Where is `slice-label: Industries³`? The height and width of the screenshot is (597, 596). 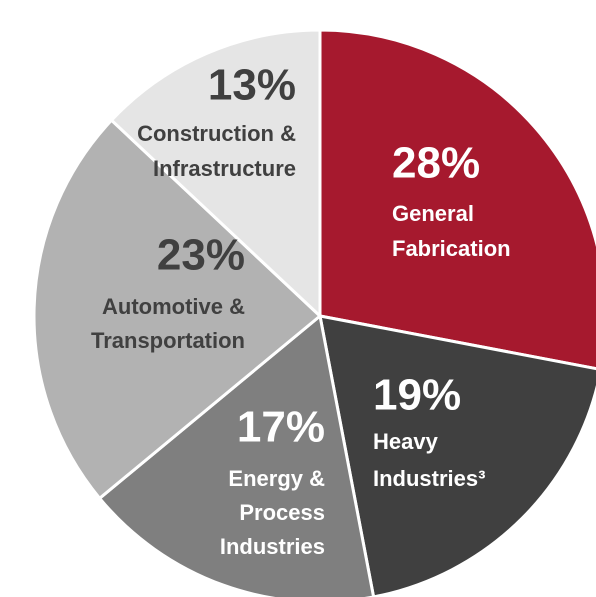 slice-label: Industries³ is located at coordinates (429, 478).